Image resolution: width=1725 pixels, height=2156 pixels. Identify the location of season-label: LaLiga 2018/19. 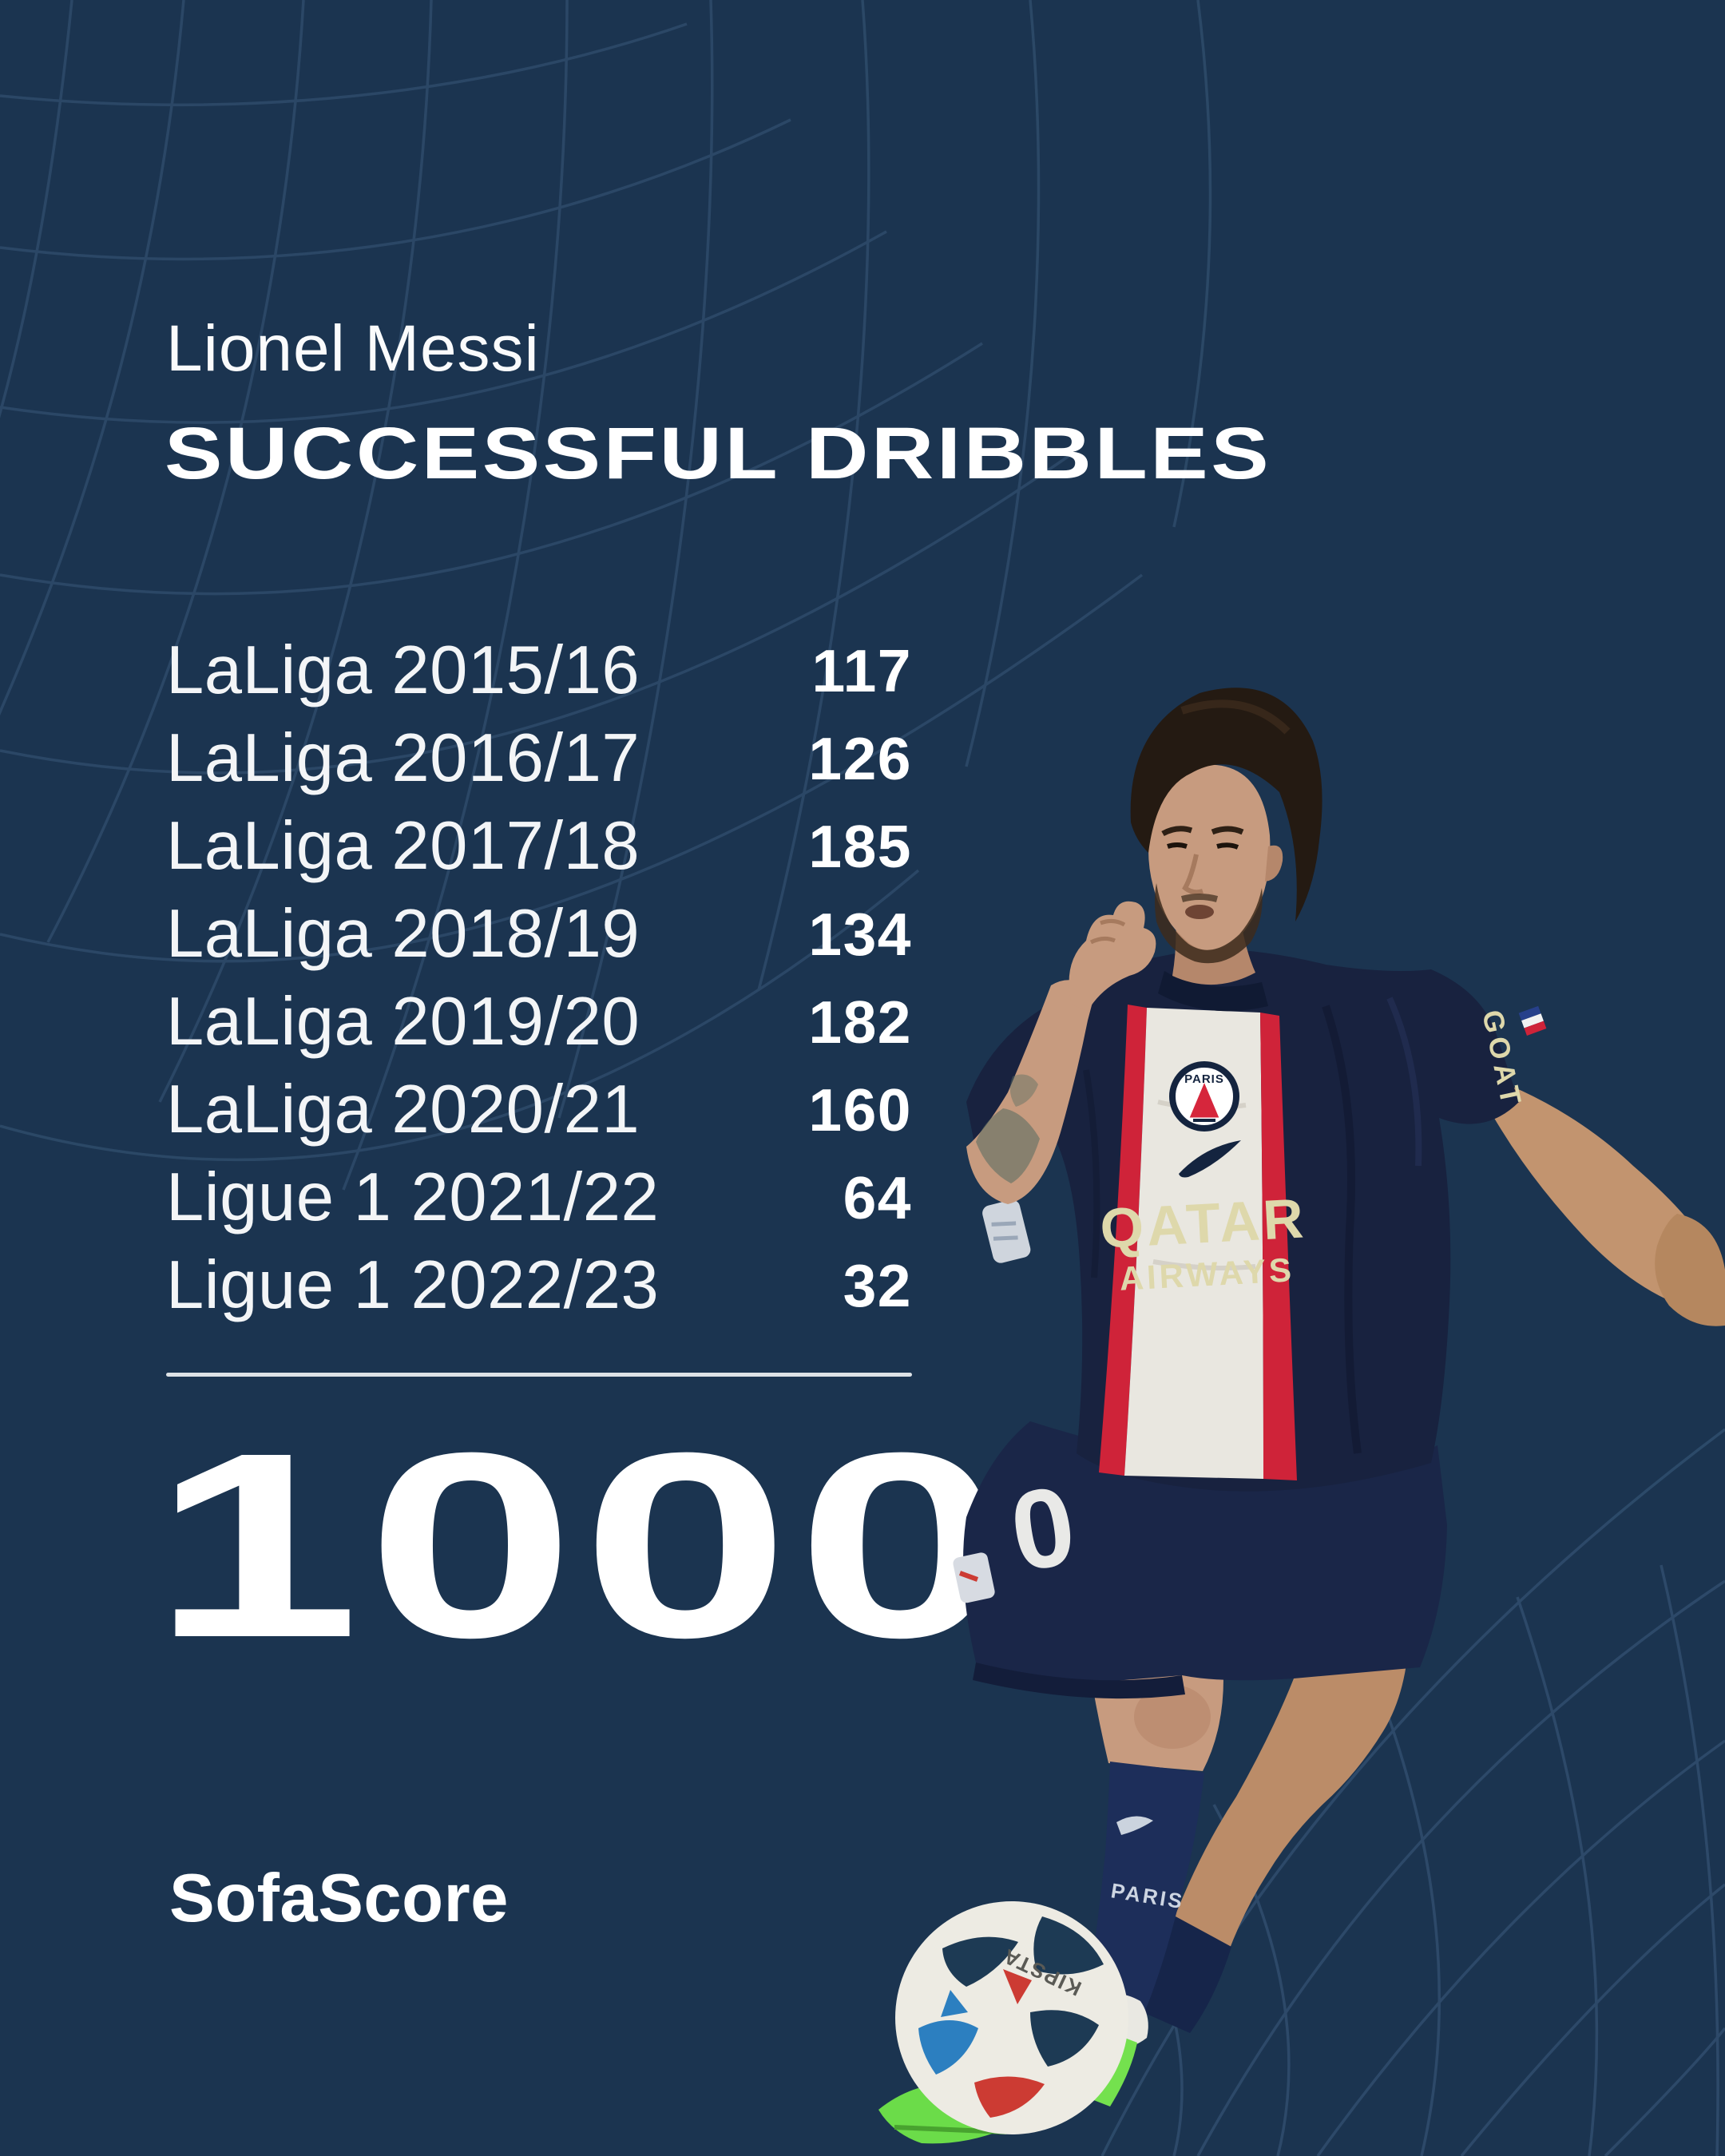
(403, 934).